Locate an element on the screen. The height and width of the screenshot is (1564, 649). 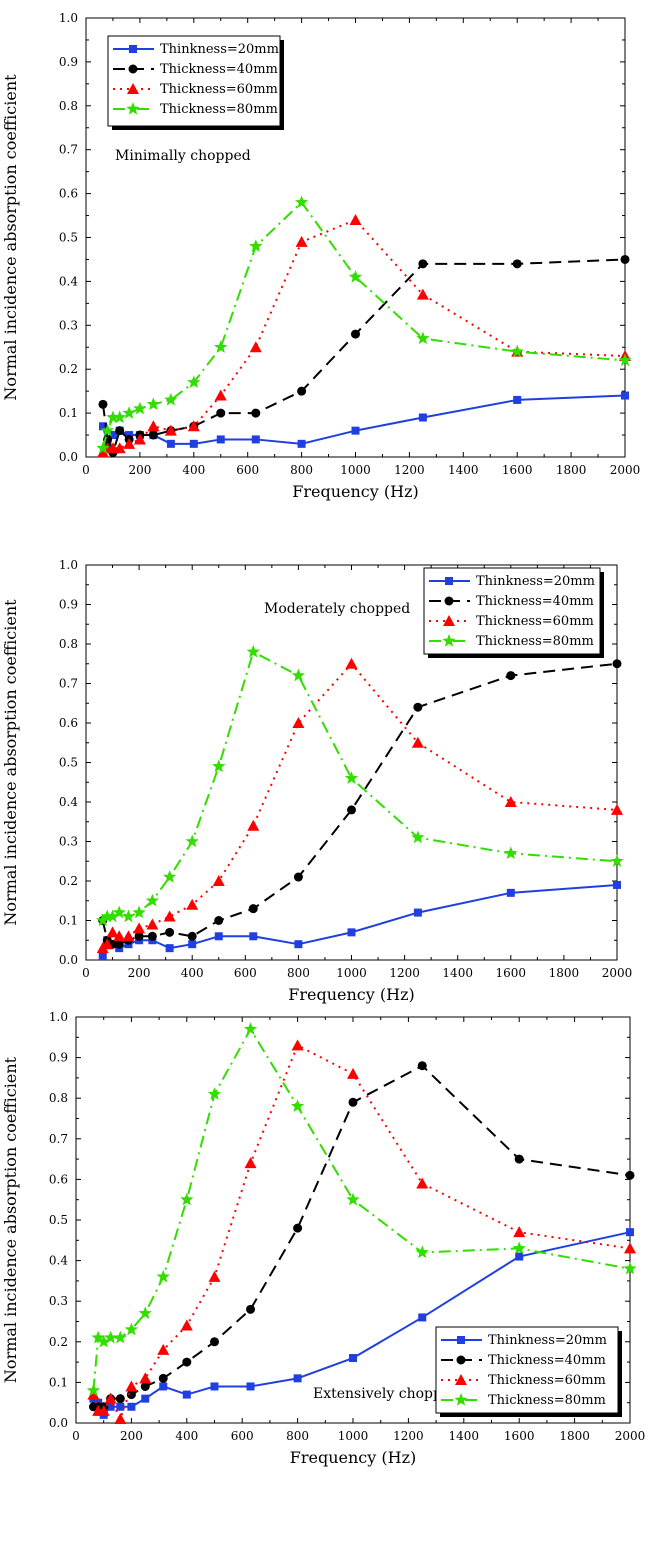
x-tick-label: 600 is located at coordinates (242, 1436).